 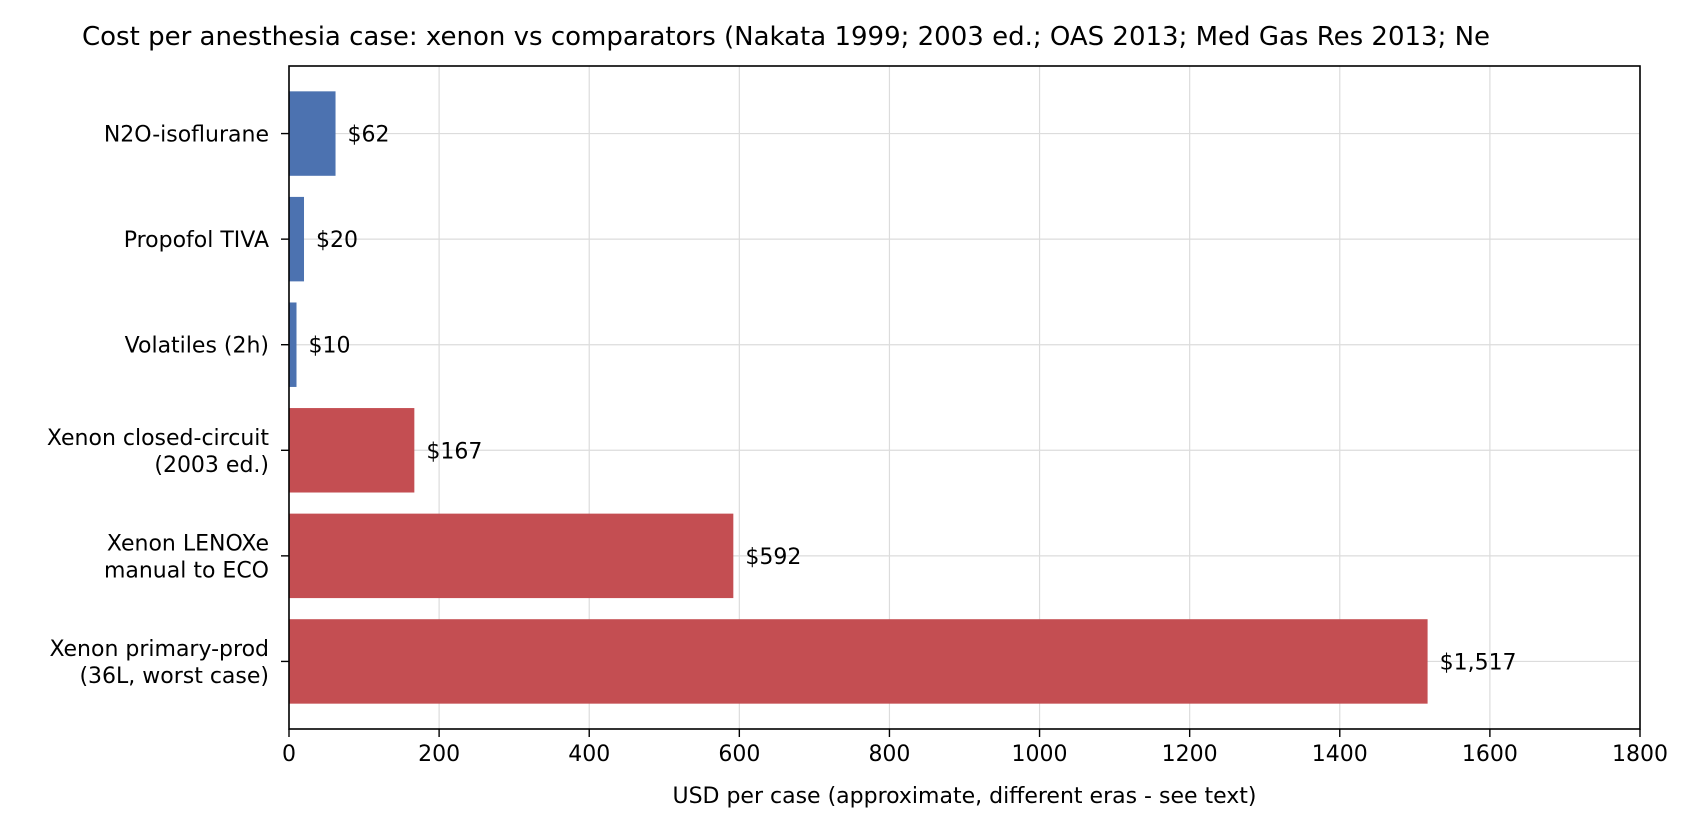 I want to click on x-tick-label: 1200, so click(x=1190, y=754).